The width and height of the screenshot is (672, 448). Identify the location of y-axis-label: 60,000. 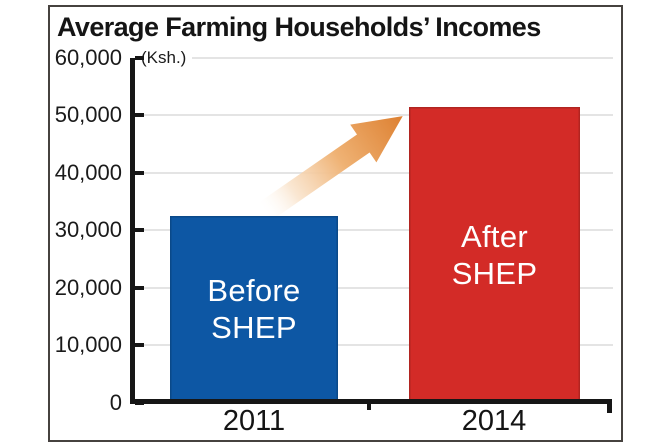
(88, 57).